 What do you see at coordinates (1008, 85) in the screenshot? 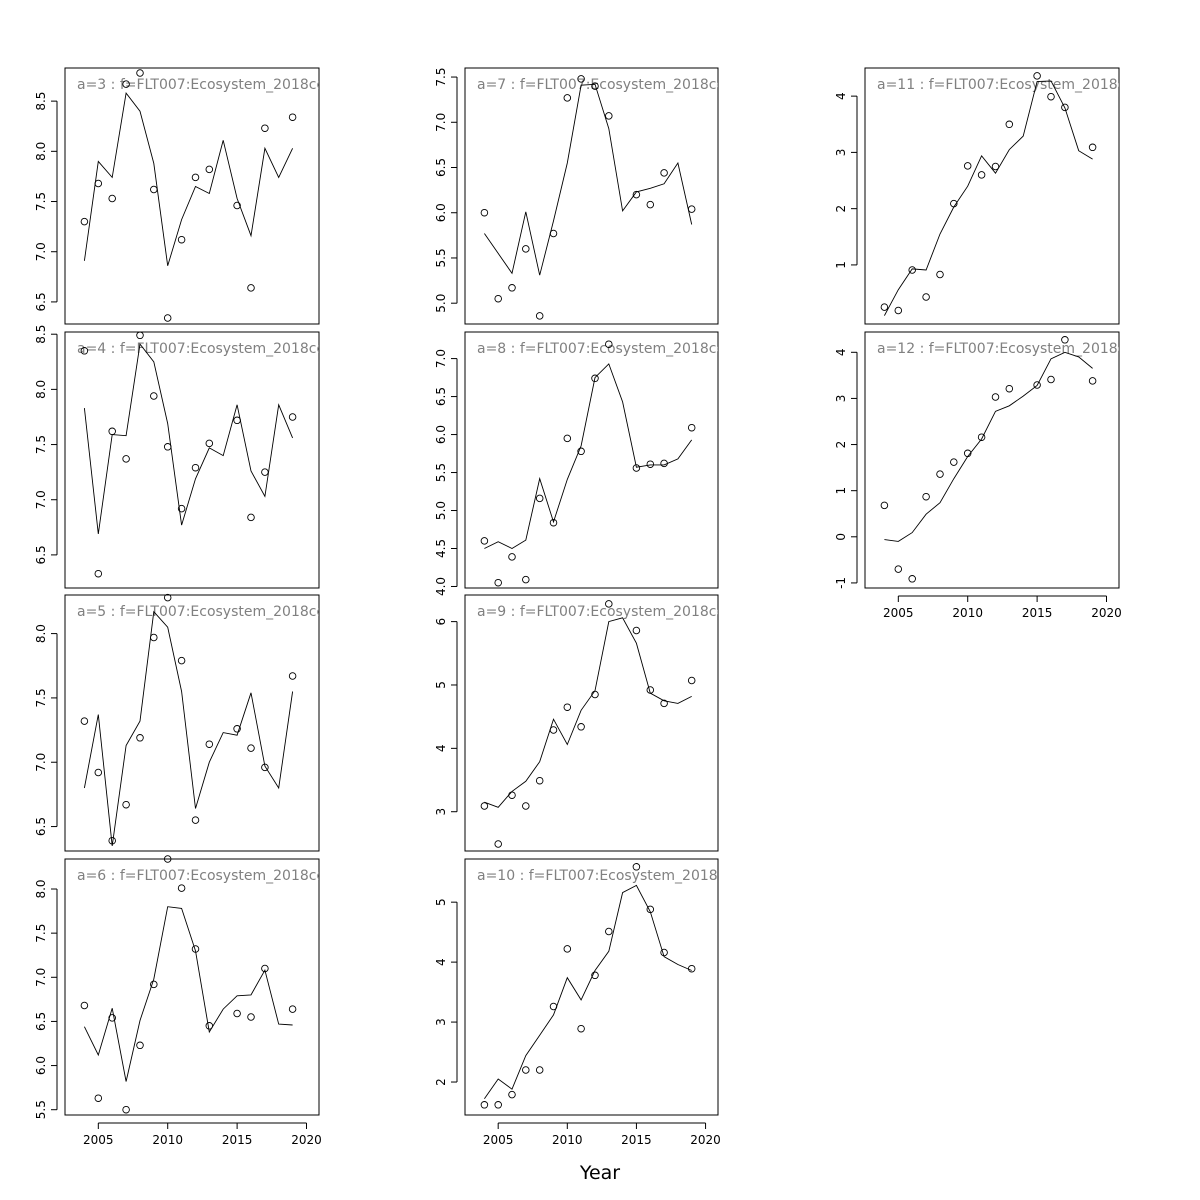
I see `panel-label: a=11 : f=FLT007:Ecosystem_2018cor` at bounding box center [1008, 85].